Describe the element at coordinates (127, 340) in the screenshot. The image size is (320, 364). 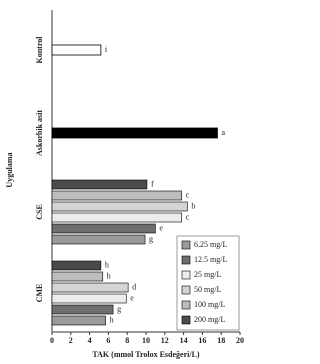
I see `x-tick-label: 8` at that location.